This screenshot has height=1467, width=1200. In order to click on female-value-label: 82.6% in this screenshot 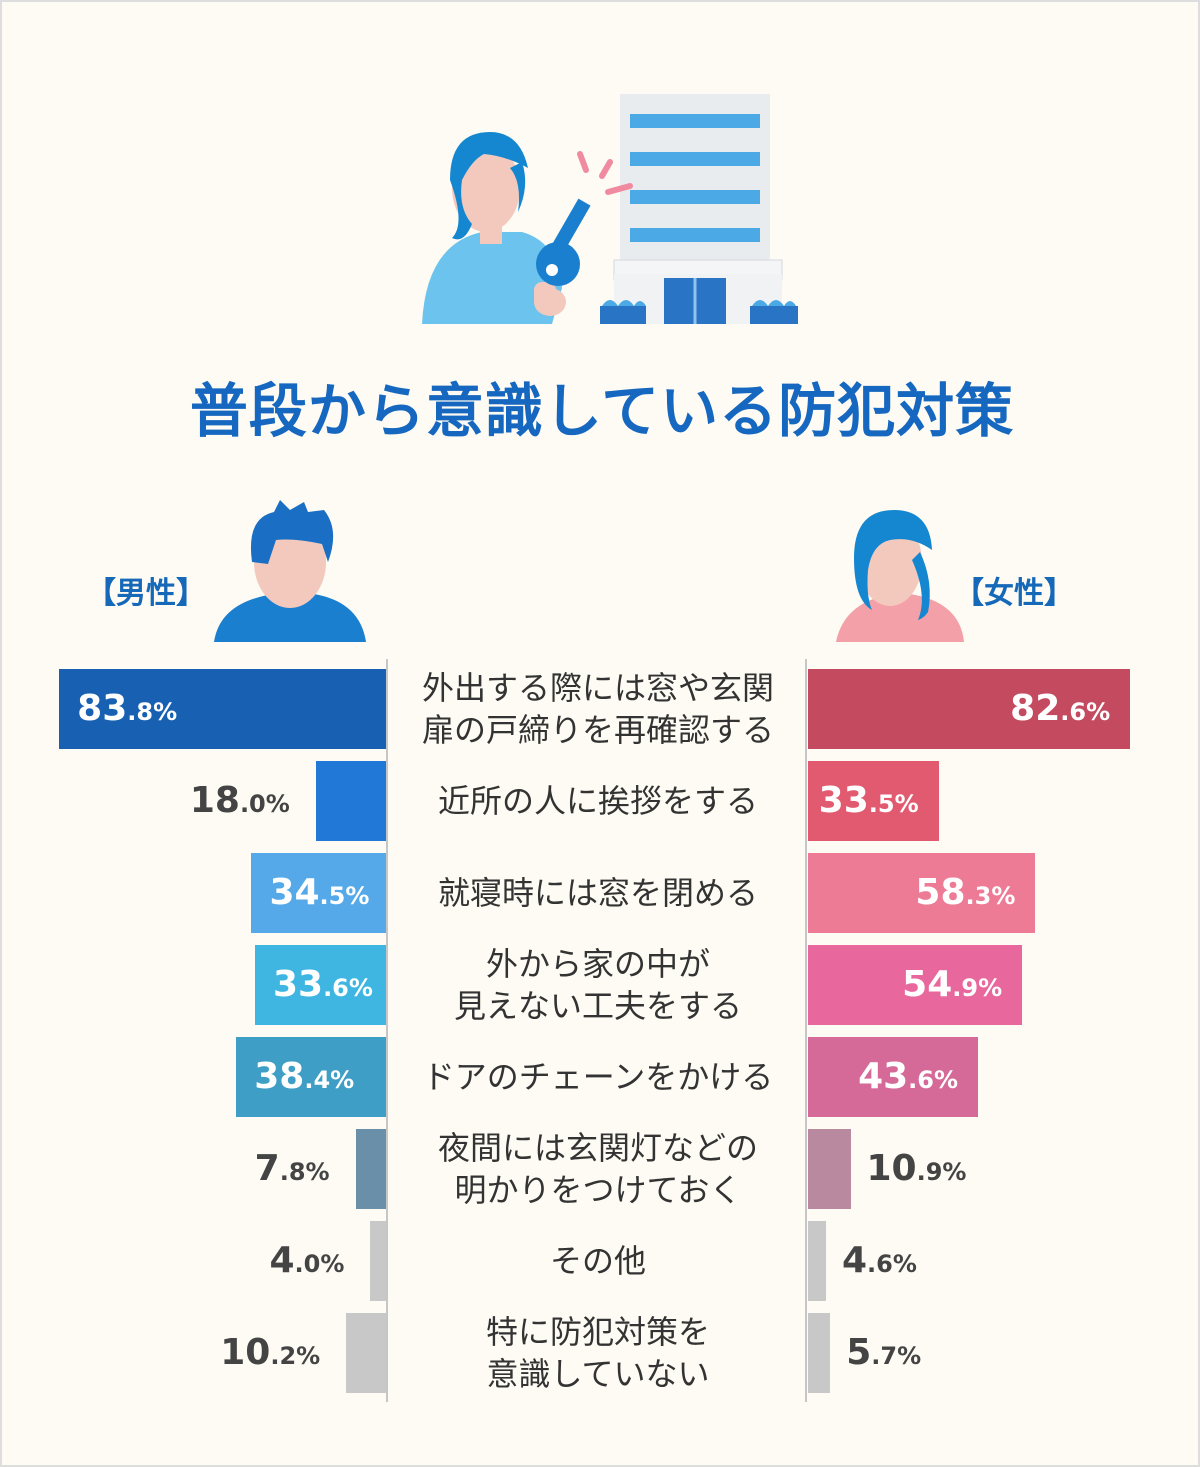, I will do `click(1060, 712)`.